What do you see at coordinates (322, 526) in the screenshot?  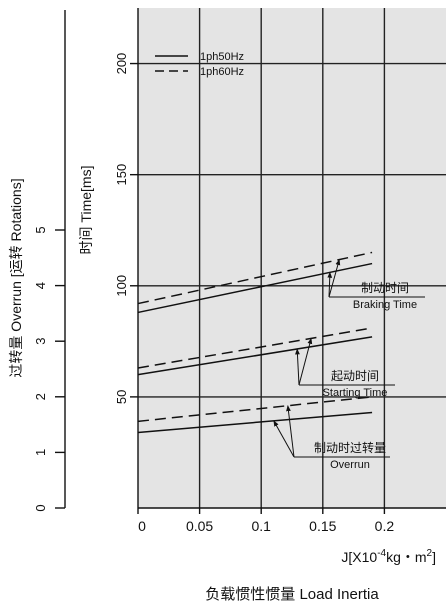 I see `x-tick-label-3: 0.15` at bounding box center [322, 526].